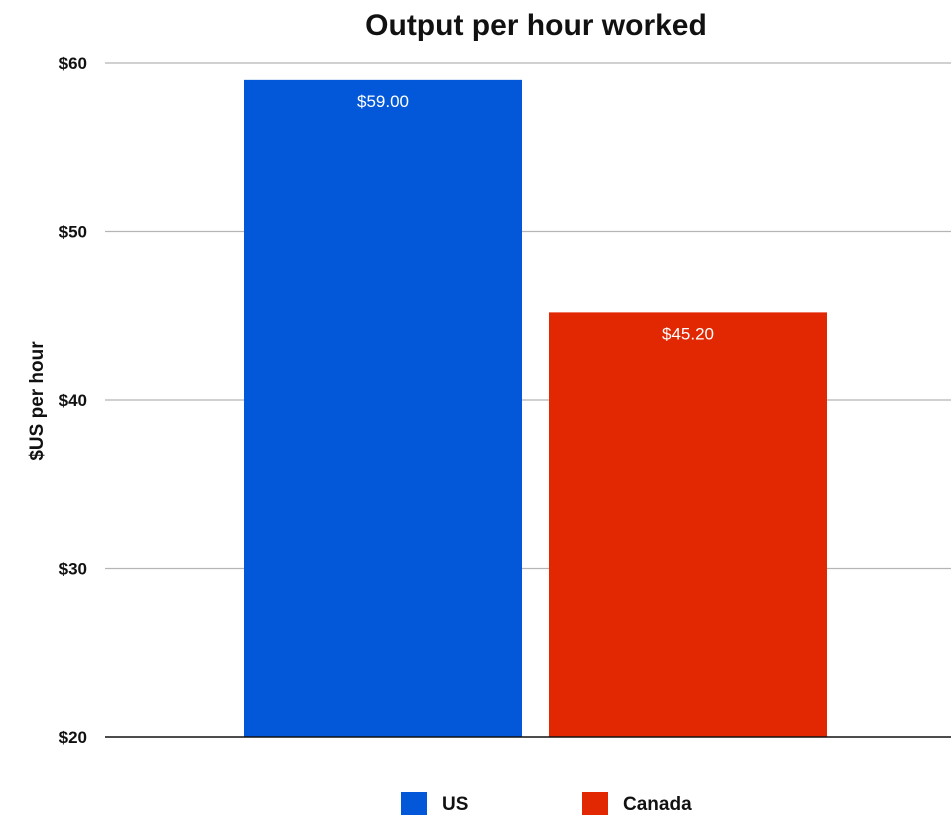 This screenshot has height=815, width=951. What do you see at coordinates (383, 101) in the screenshot?
I see `data-label: $59.00` at bounding box center [383, 101].